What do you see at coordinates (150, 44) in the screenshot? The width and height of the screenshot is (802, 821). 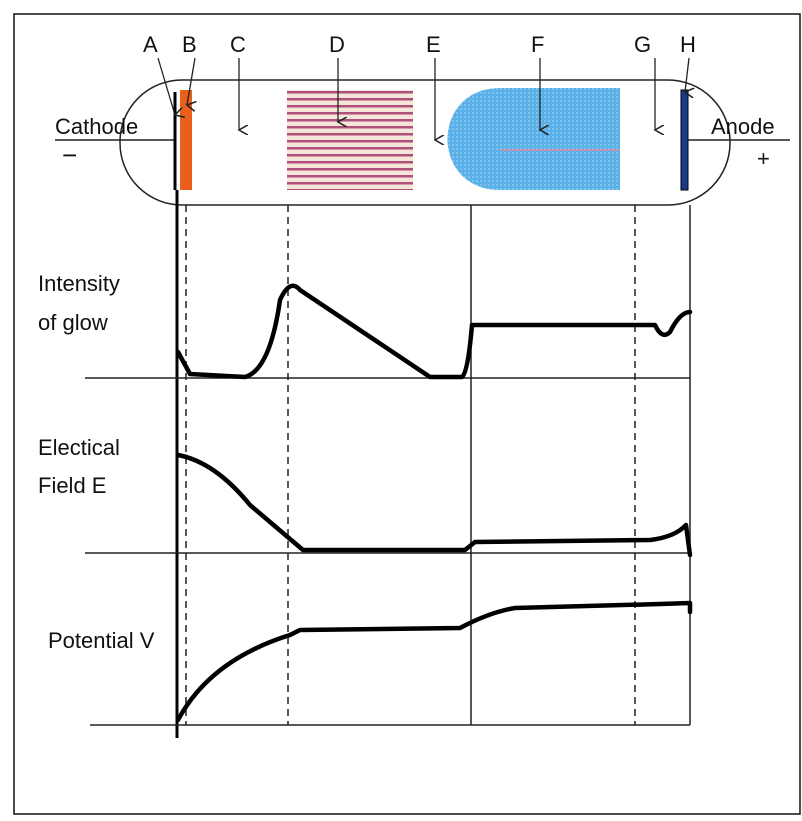 I see `label: A` at bounding box center [150, 44].